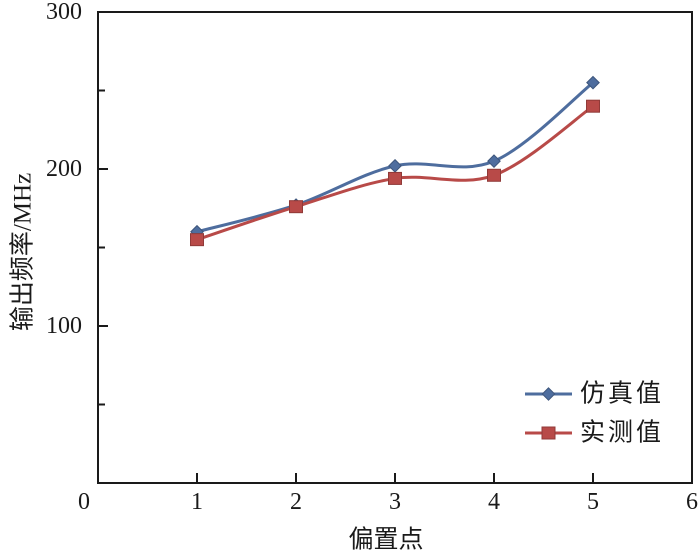  What do you see at coordinates (548, 433) in the screenshot?
I see `legend-1-marker` at bounding box center [548, 433].